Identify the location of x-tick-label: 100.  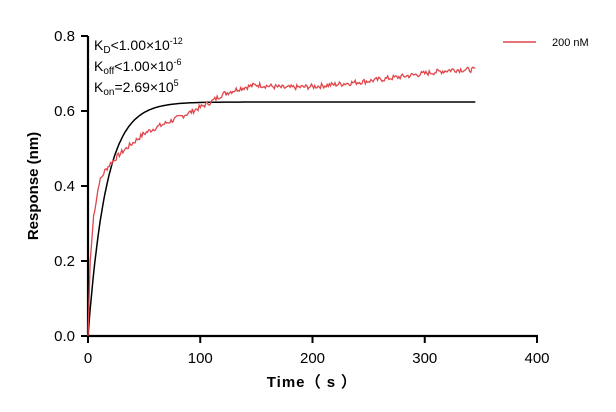
(200, 358).